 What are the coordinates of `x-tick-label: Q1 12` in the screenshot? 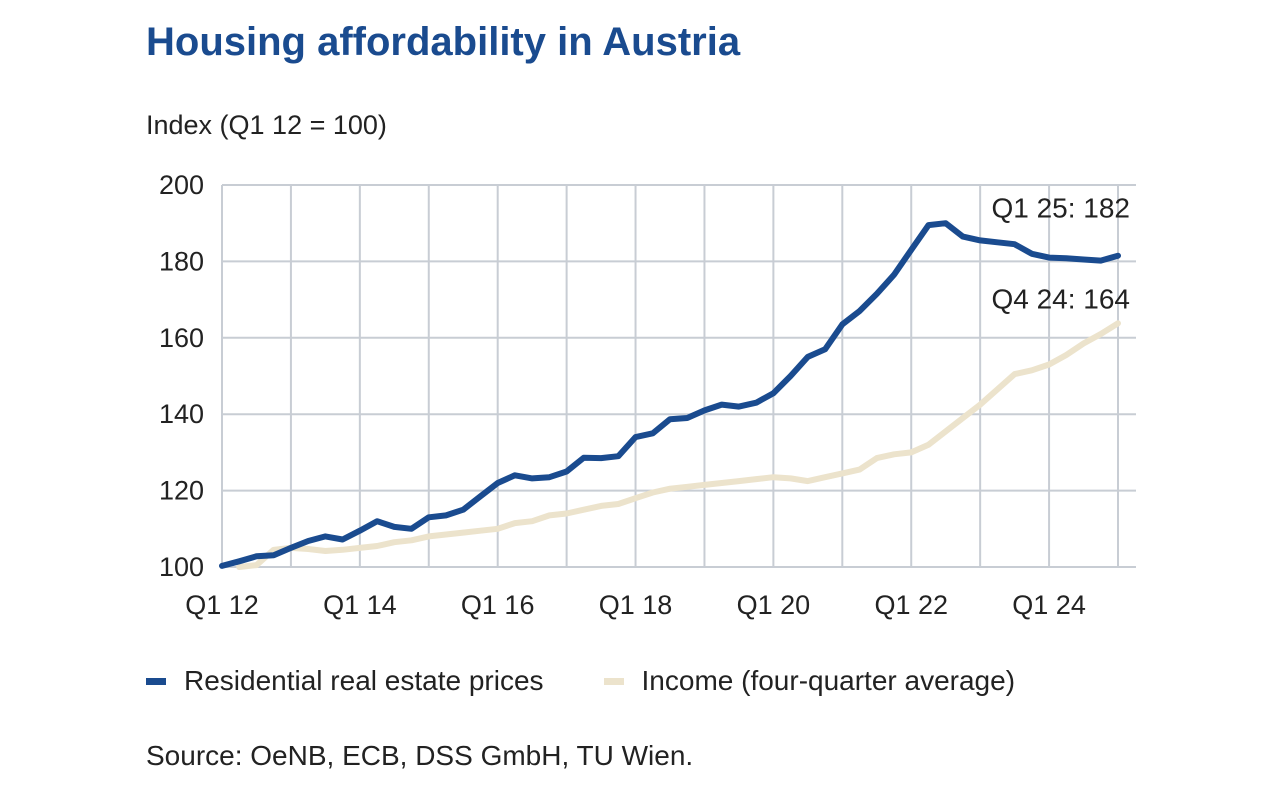 It's located at (222, 605).